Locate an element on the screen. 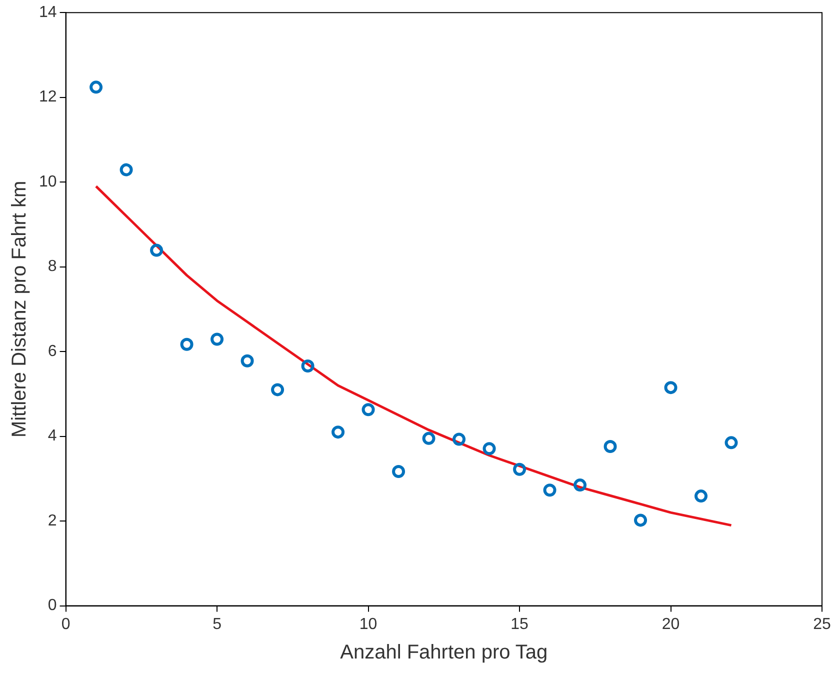 The width and height of the screenshot is (840, 673). x-tick-label: 25 is located at coordinates (822, 624).